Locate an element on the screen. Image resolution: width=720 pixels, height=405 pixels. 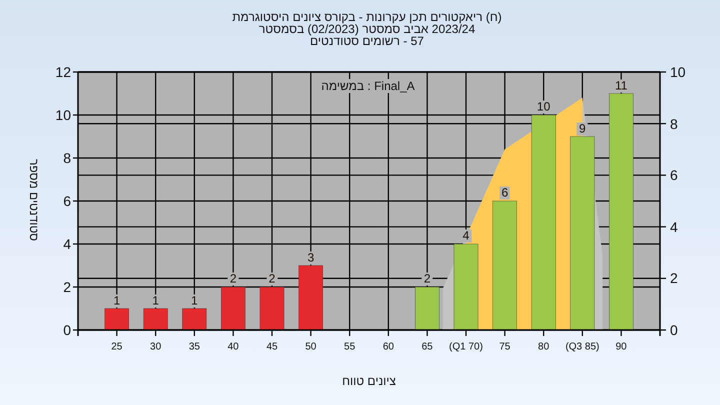
y-axis-title: מספר סטודנטים is located at coordinates (34, 200).